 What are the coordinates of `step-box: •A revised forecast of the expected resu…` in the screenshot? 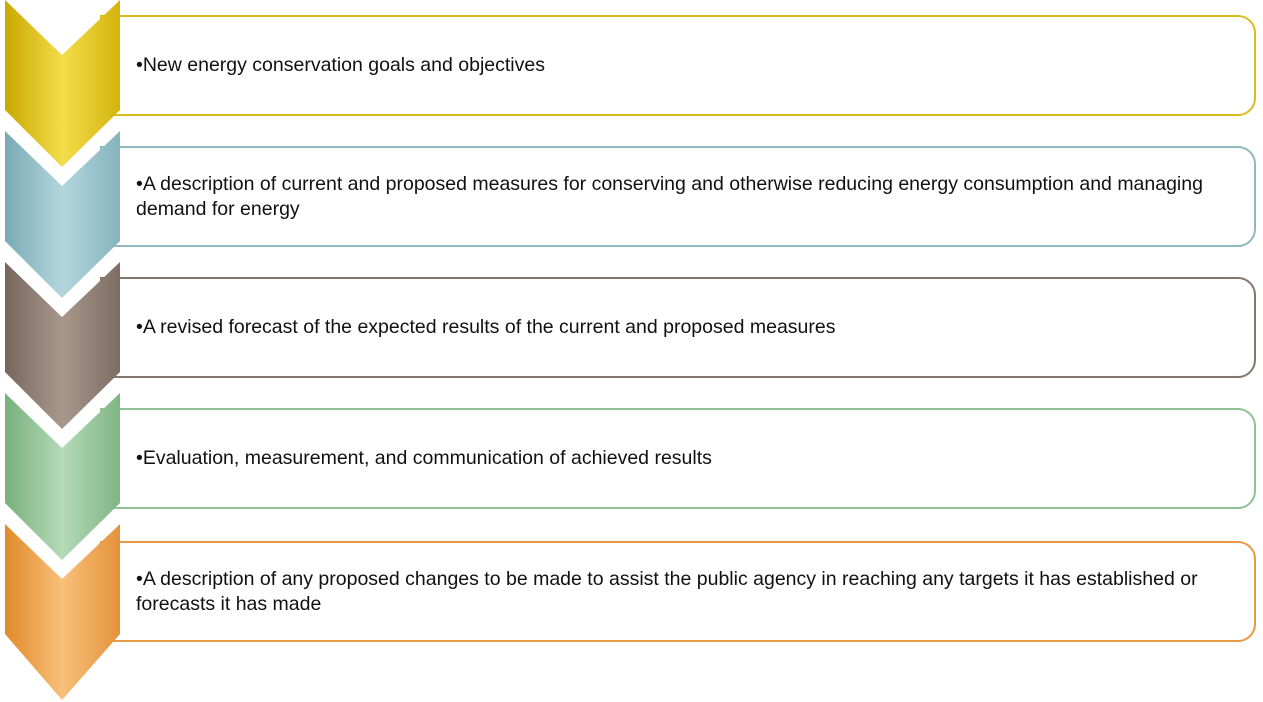 It's located at (678, 327).